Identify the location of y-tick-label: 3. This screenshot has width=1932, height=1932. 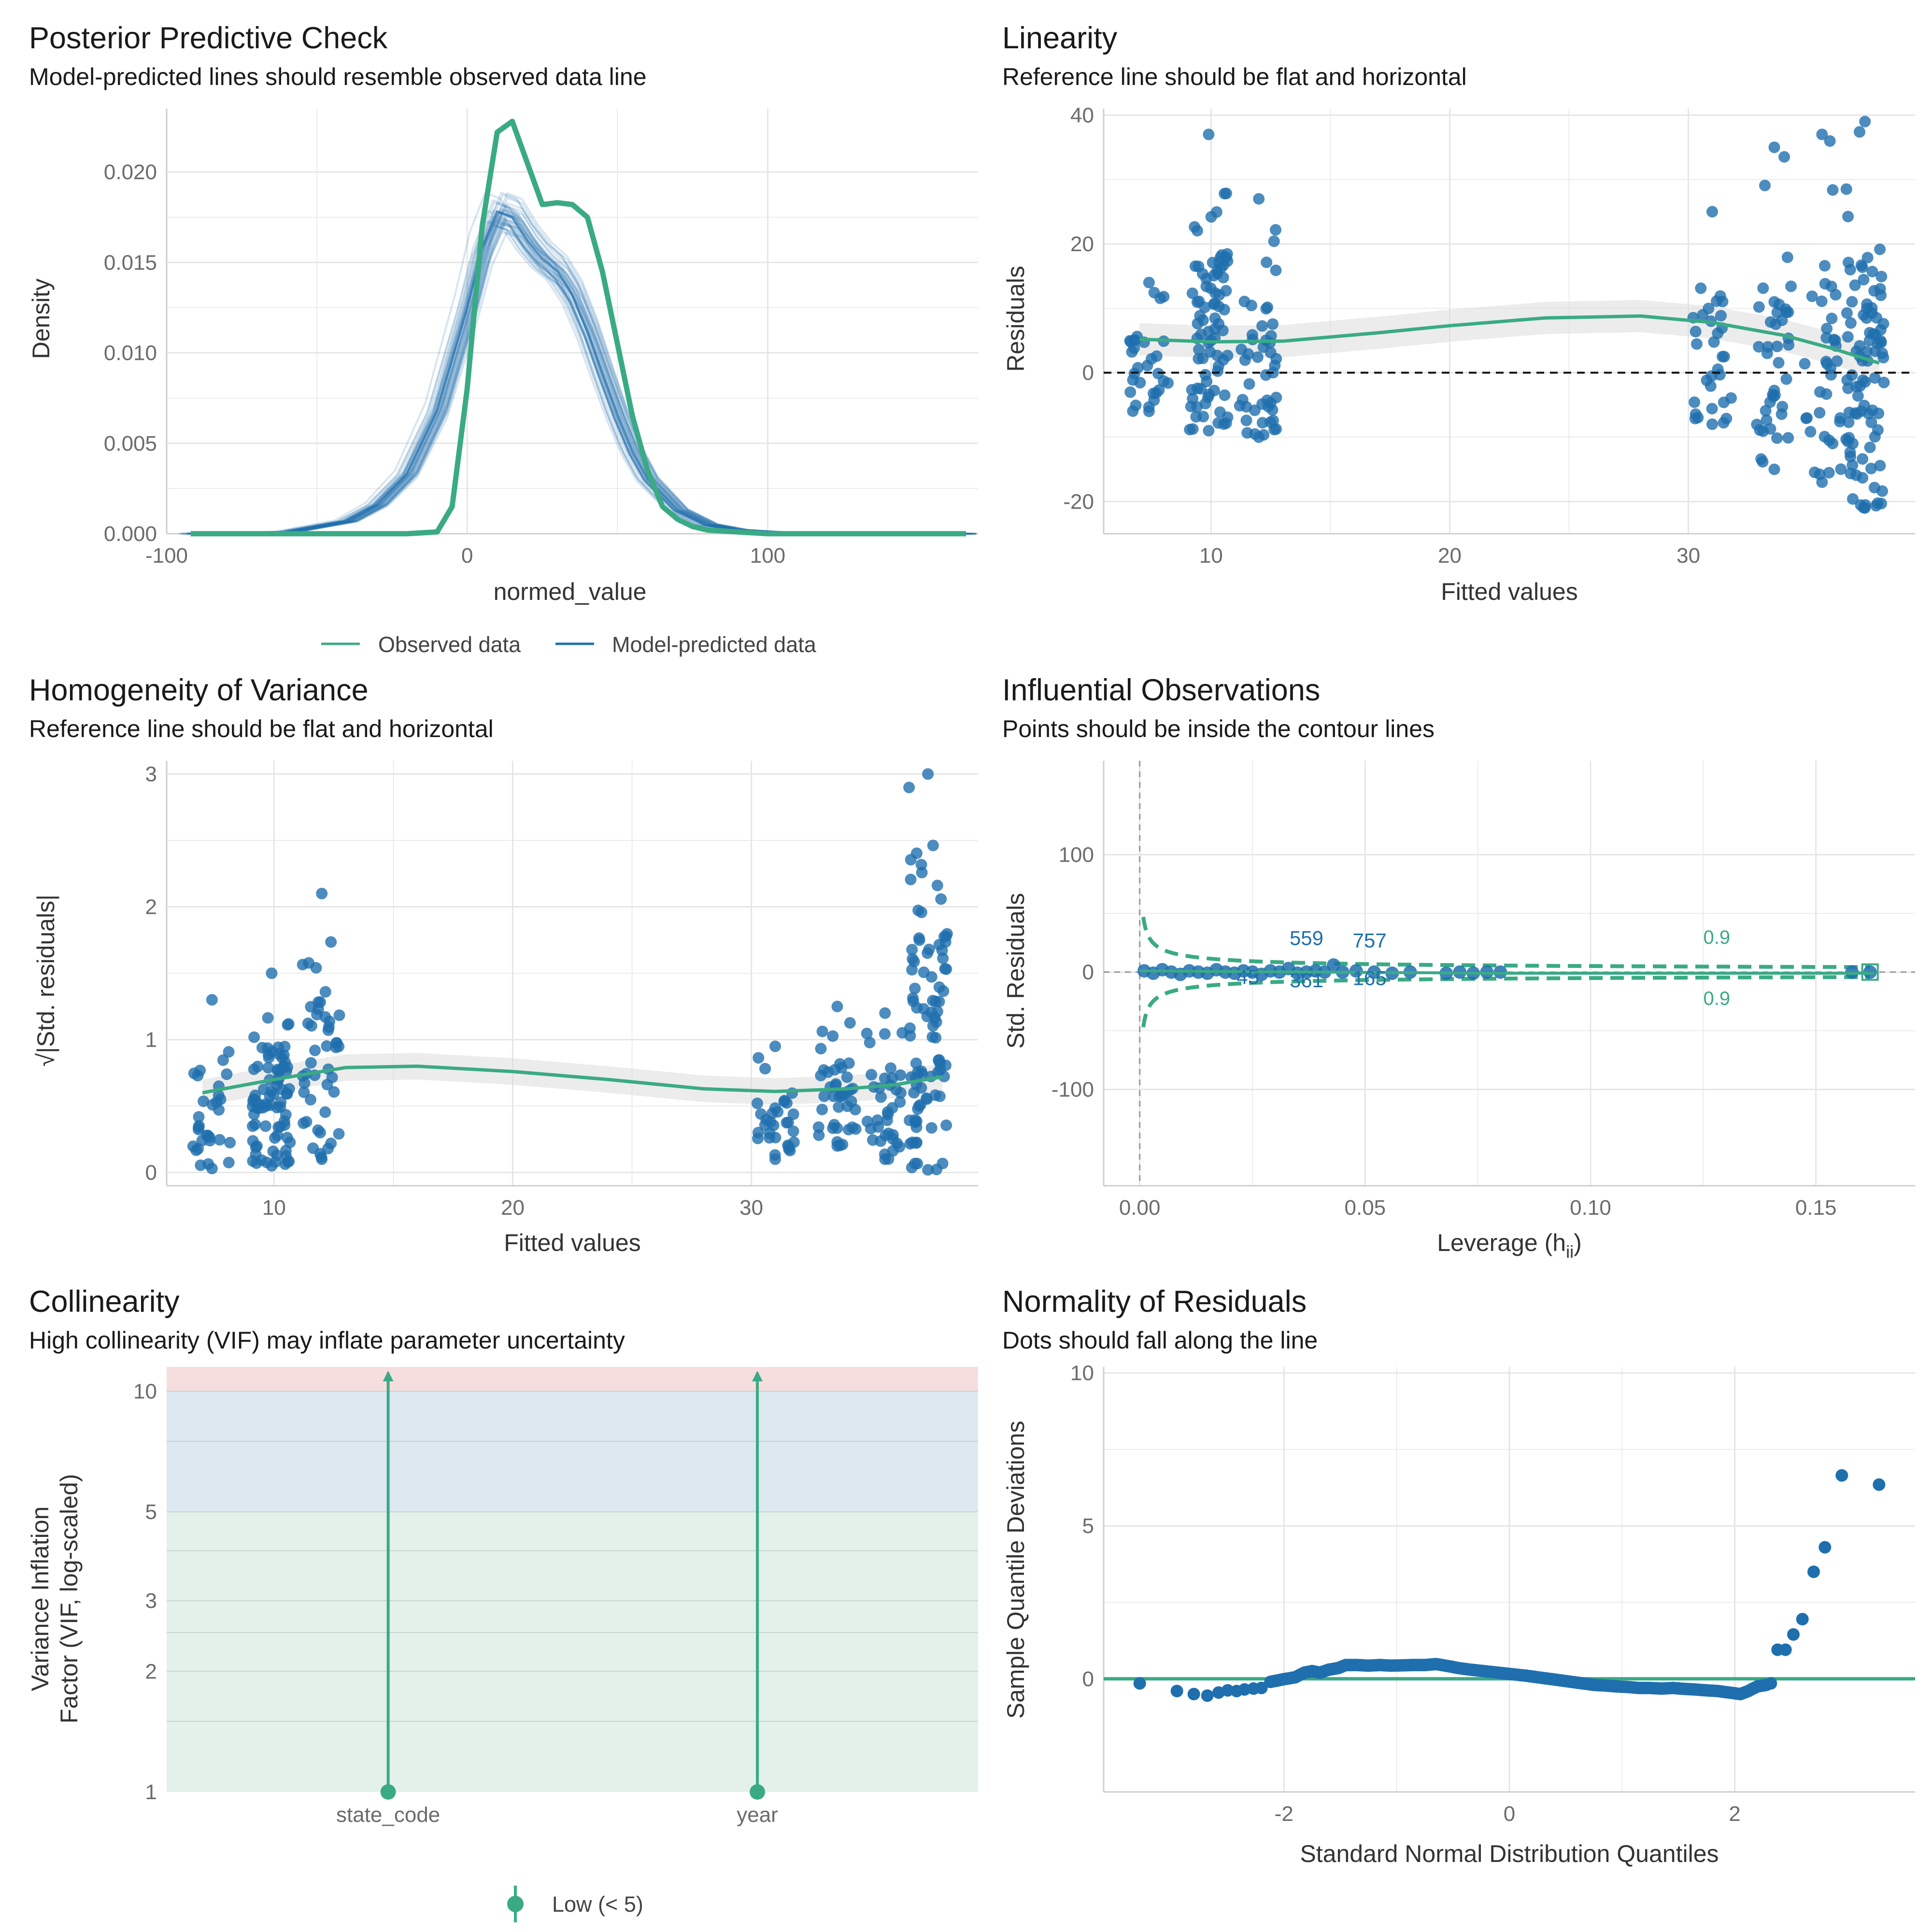
(151, 1601).